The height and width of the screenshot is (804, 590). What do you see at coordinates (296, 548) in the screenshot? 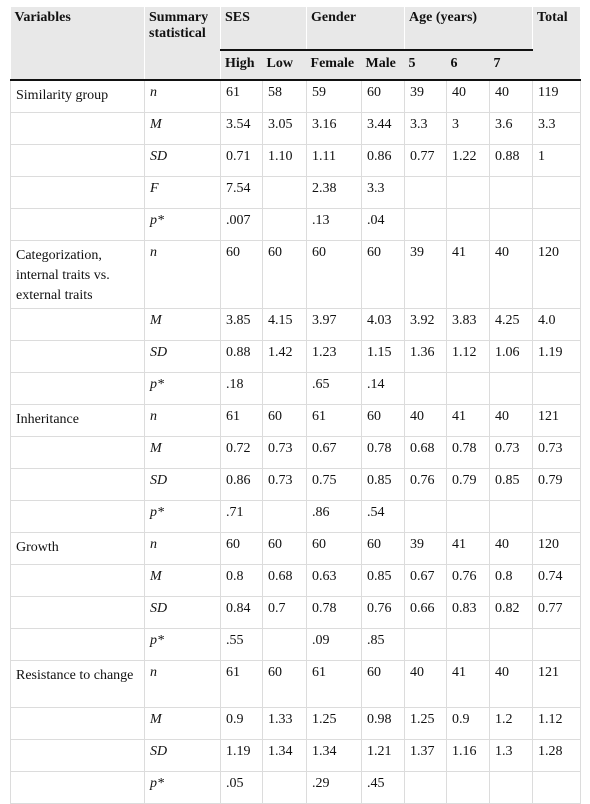
I see `table-row: Growth n 60 60 60 60 39 41 40 120` at bounding box center [296, 548].